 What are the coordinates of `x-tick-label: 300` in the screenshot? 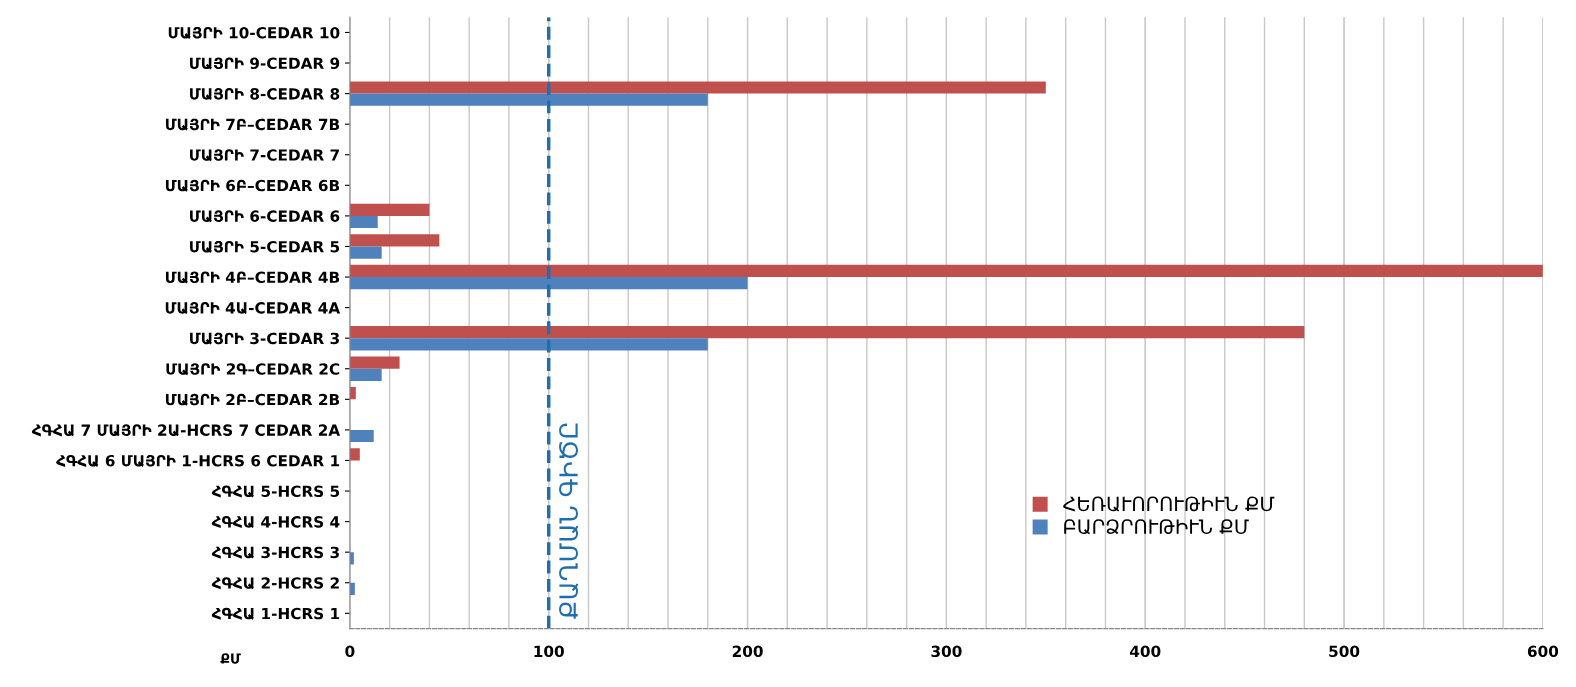 It's located at (946, 651).